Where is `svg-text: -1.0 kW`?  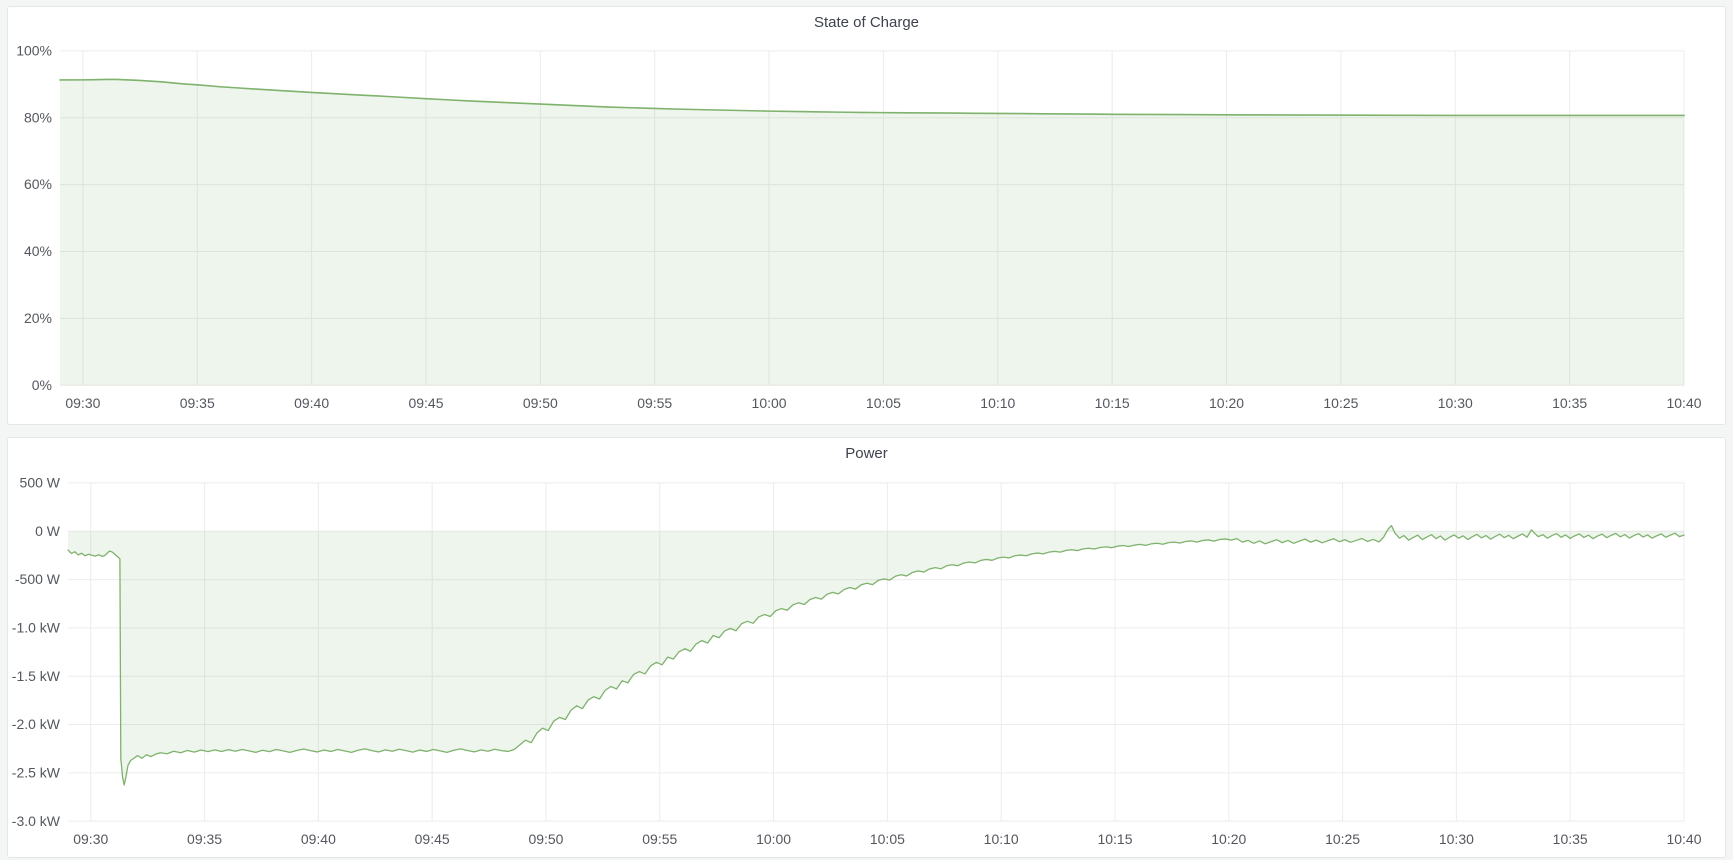 svg-text: -1.0 kW is located at coordinates (36, 628).